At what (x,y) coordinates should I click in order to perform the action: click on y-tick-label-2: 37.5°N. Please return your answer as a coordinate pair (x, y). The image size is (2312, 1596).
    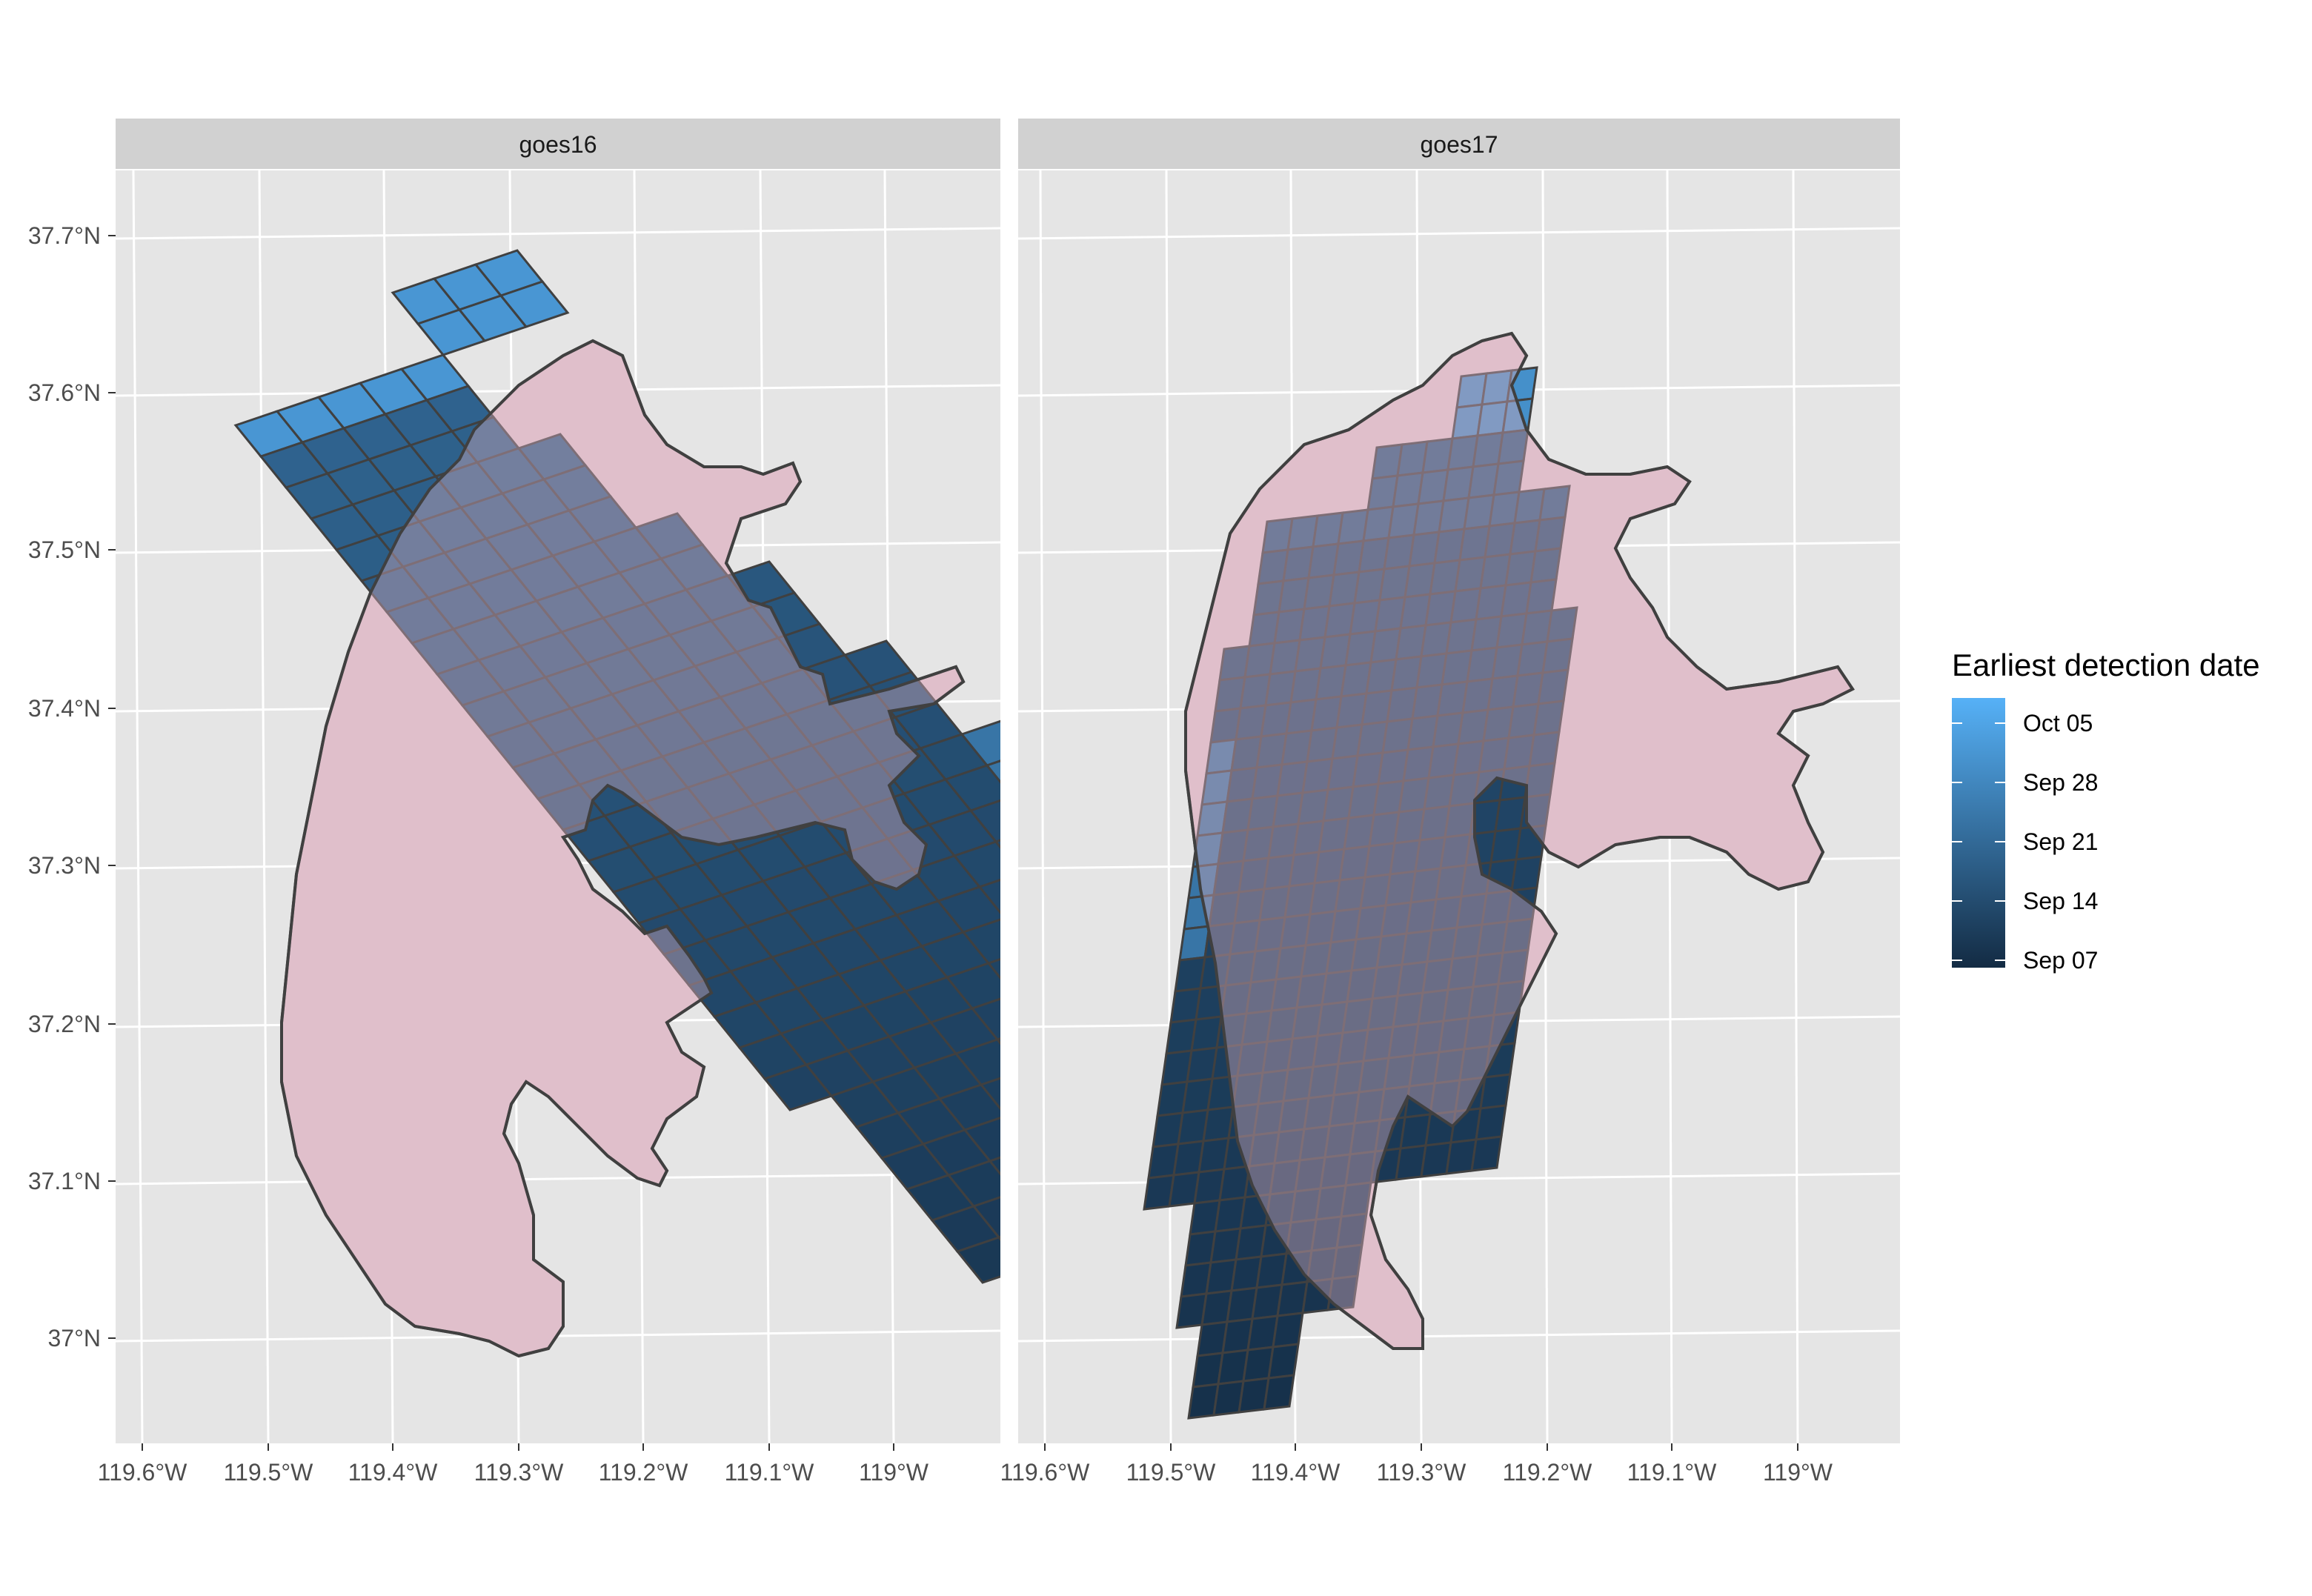
    Looking at the image, I should click on (64, 549).